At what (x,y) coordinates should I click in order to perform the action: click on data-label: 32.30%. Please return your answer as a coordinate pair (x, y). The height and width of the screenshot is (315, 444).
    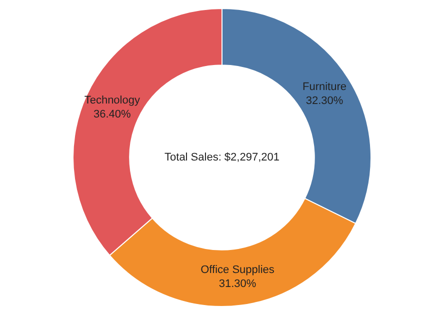
    Looking at the image, I should click on (325, 100).